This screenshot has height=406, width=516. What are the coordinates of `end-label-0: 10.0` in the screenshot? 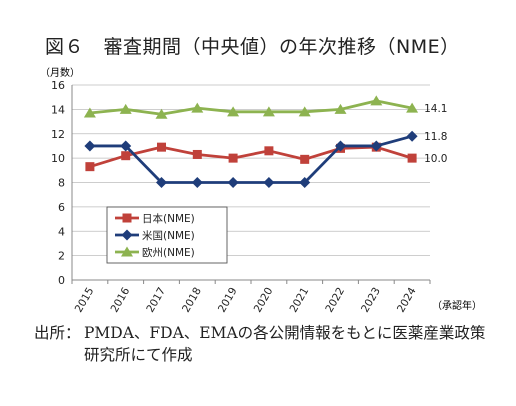 It's located at (435, 159).